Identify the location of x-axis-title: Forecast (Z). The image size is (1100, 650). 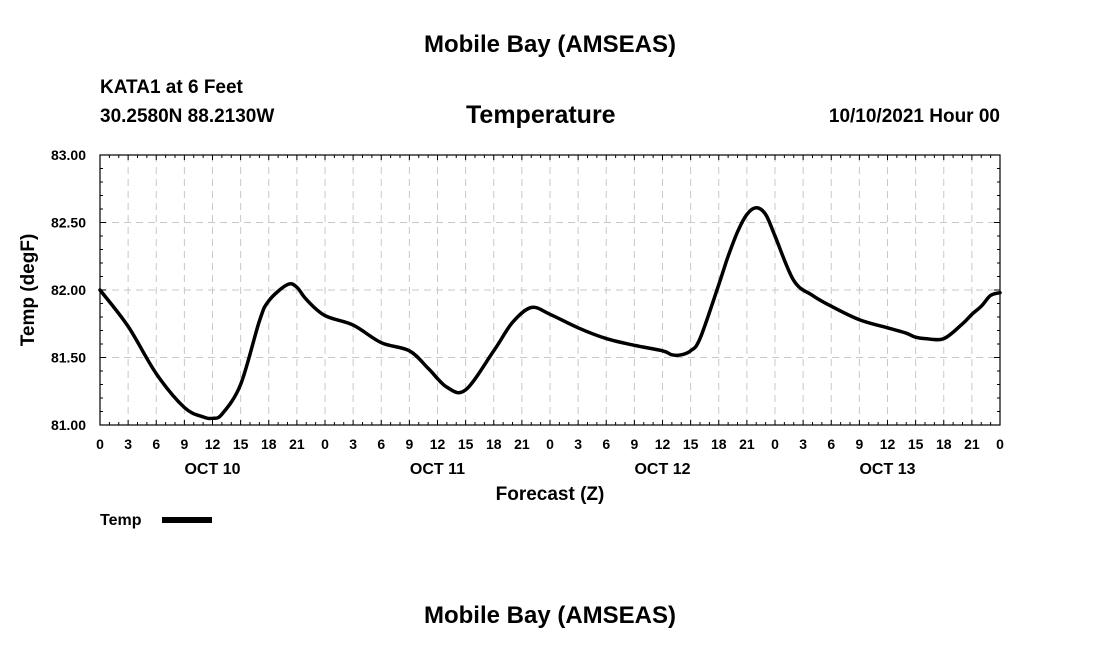
(550, 494).